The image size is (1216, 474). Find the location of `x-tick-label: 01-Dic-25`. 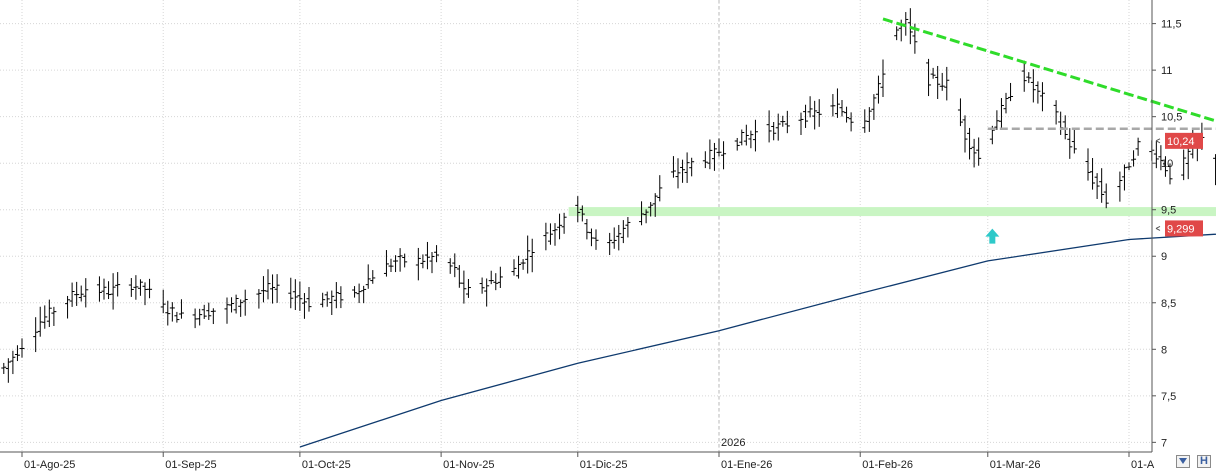

x-tick-label: 01-Dic-25 is located at coordinates (604, 465).